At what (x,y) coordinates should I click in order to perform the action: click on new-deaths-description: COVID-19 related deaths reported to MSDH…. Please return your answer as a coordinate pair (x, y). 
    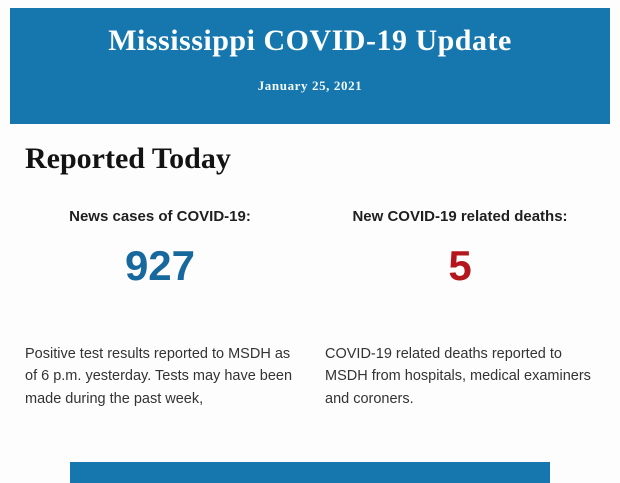
    Looking at the image, I should click on (458, 376).